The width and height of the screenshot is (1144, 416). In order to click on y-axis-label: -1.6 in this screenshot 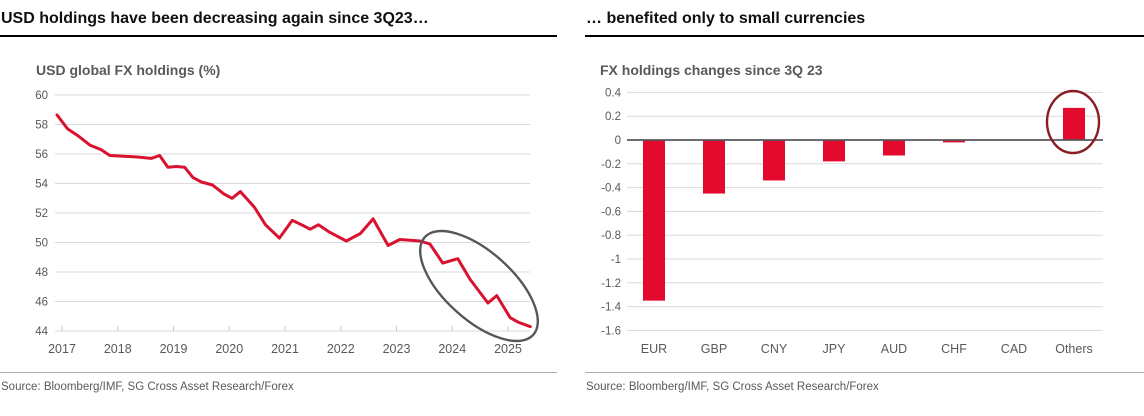, I will do `click(611, 331)`.